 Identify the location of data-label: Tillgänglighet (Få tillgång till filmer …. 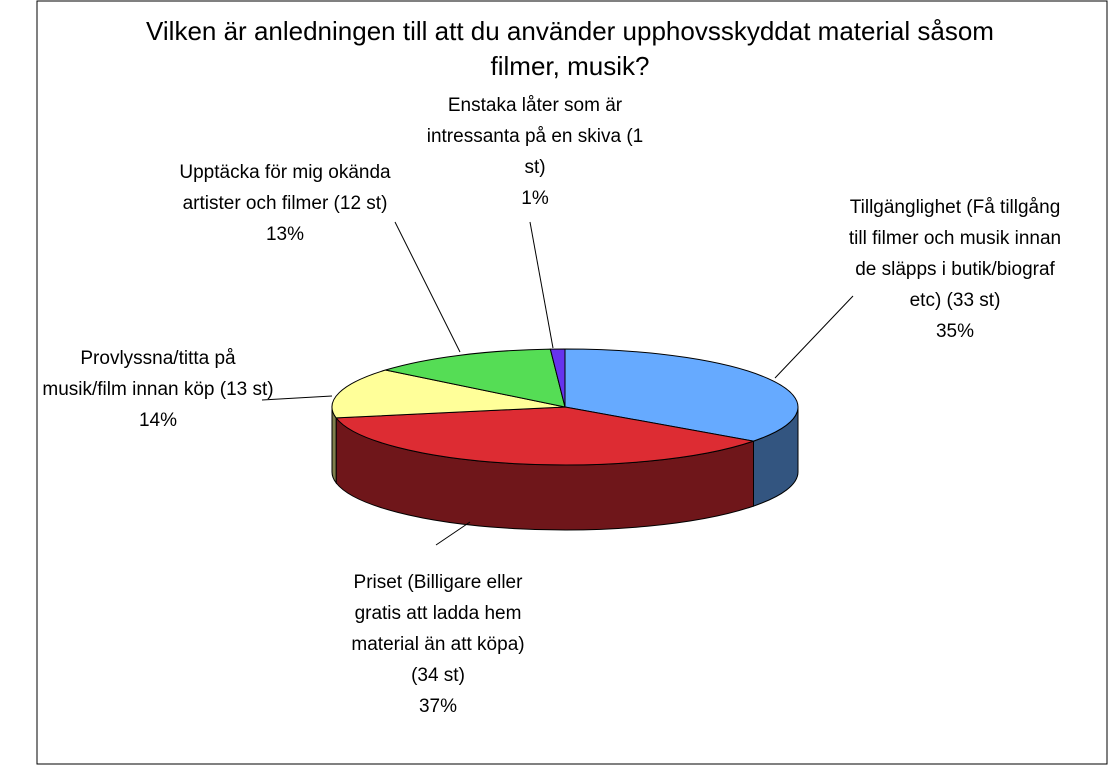
(955, 269).